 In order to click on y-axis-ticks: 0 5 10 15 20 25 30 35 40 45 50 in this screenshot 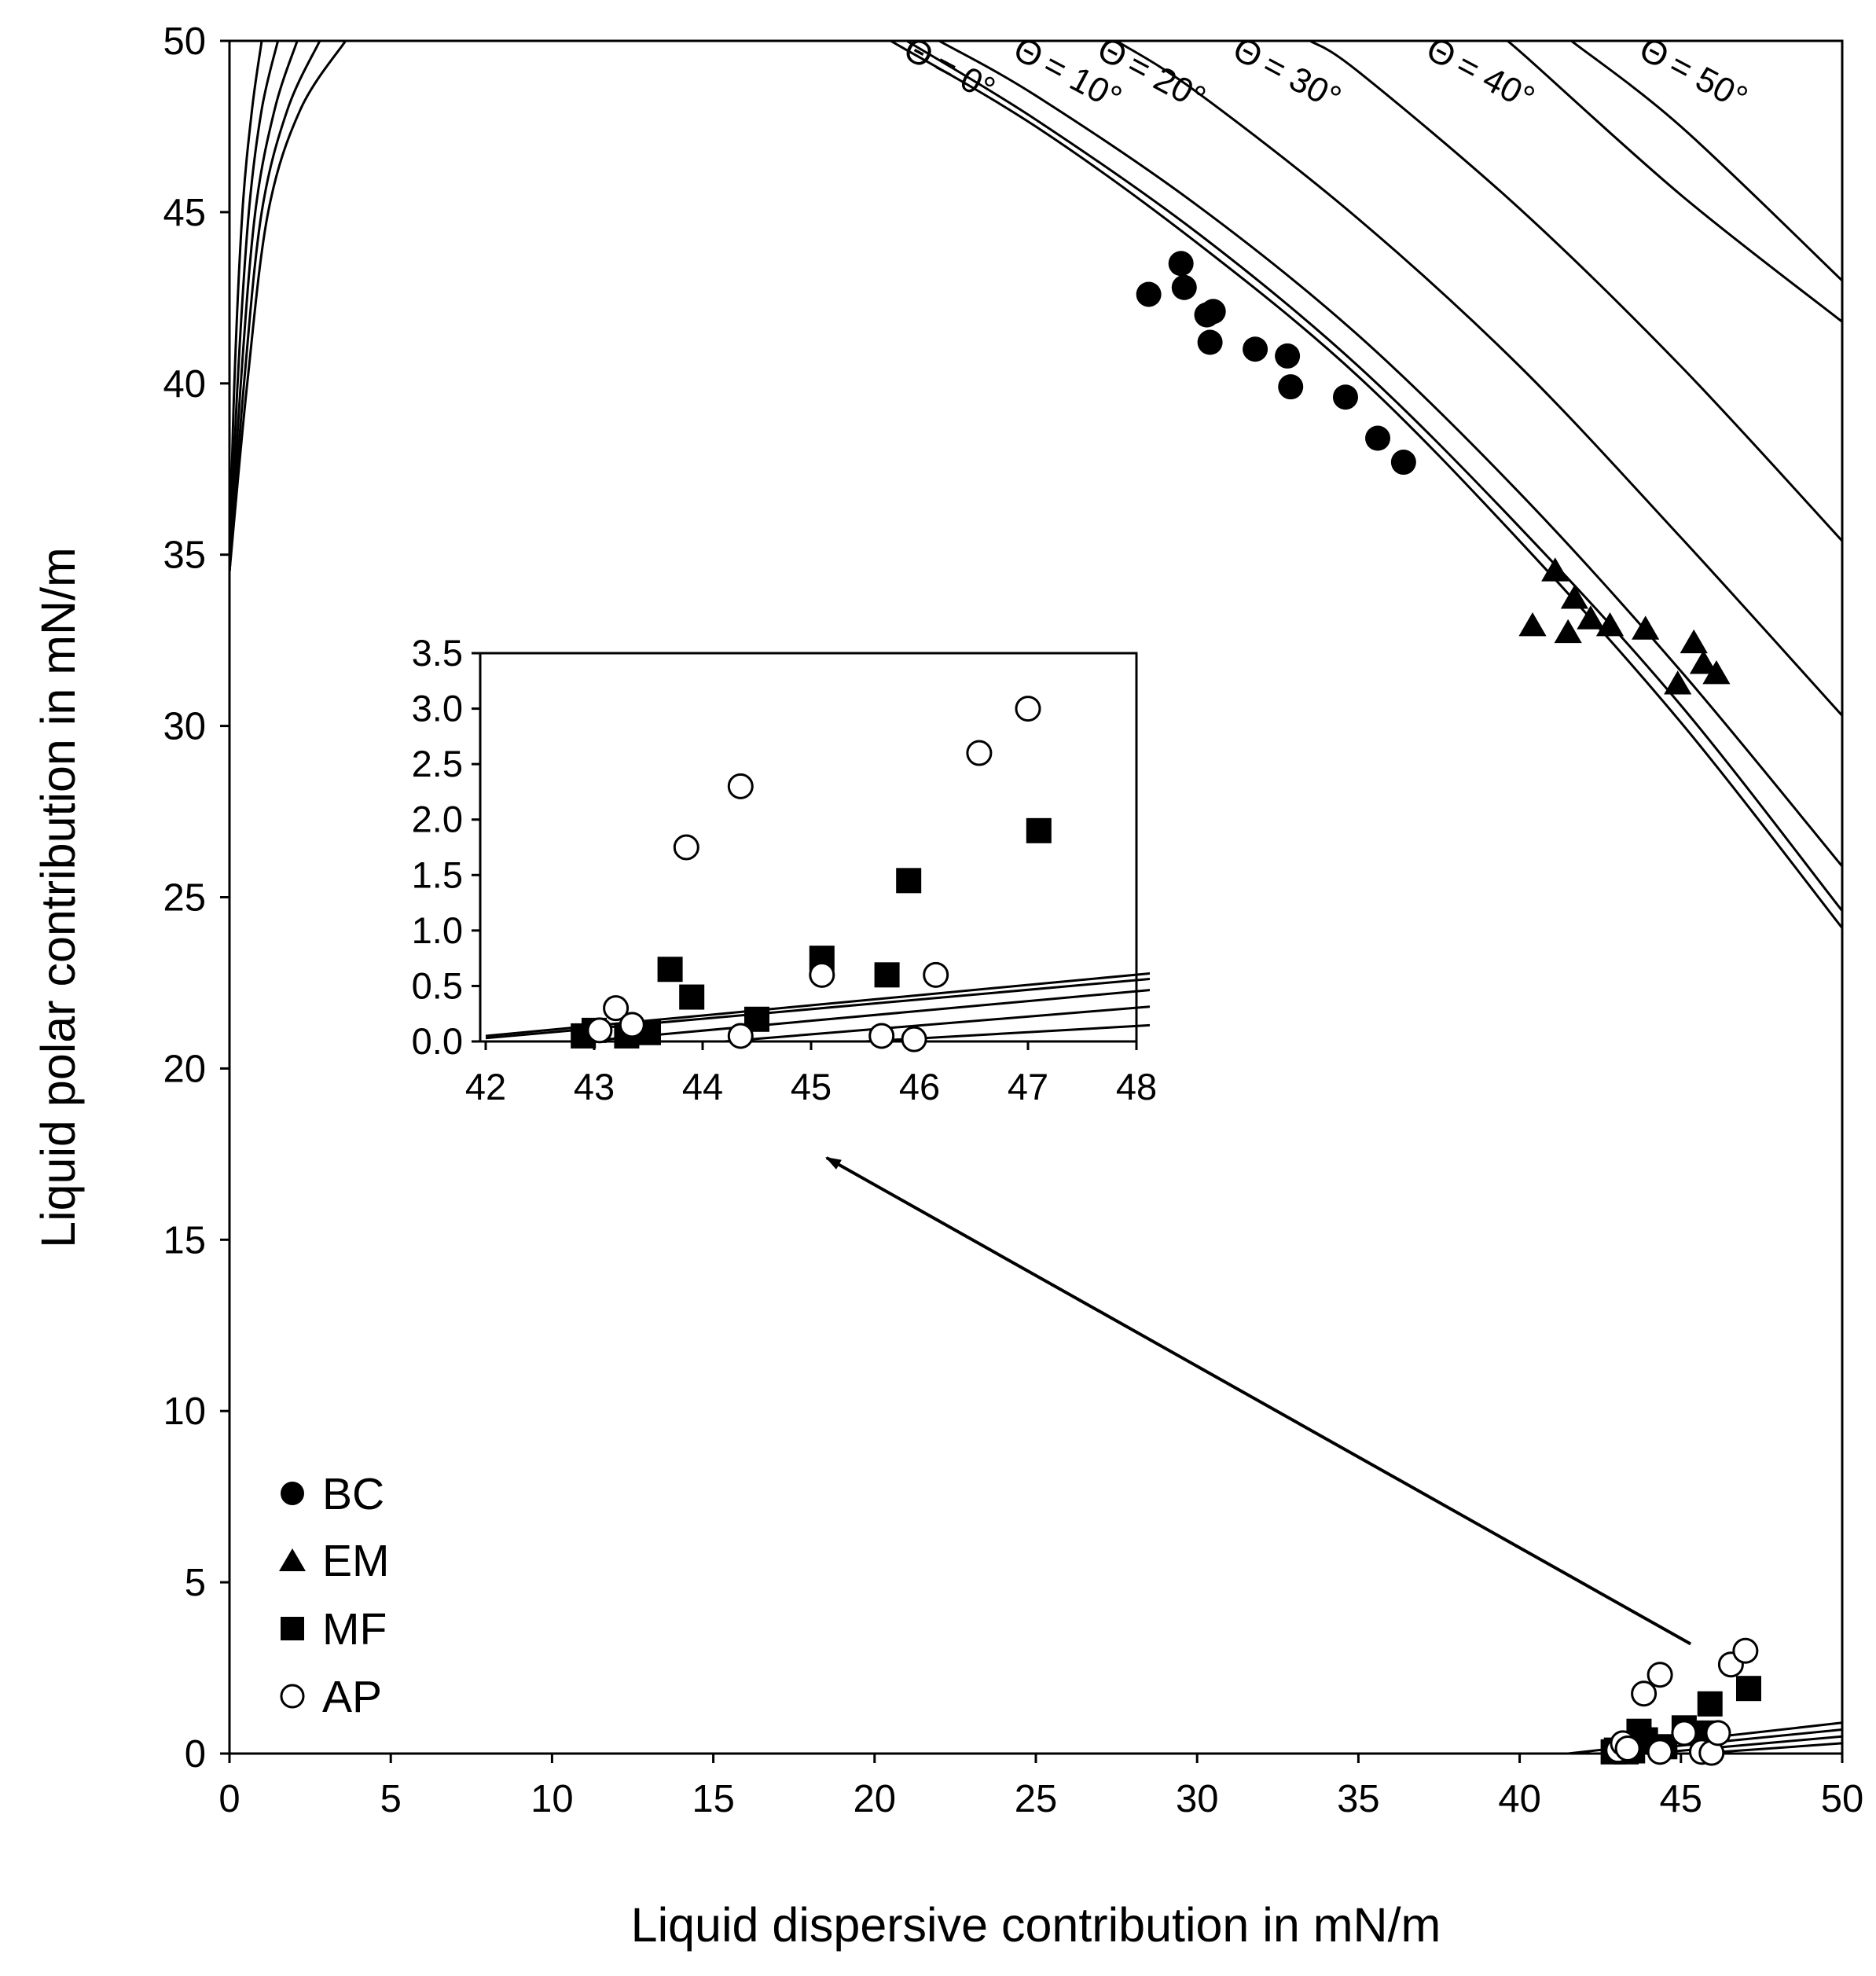, I will do `click(196, 898)`.